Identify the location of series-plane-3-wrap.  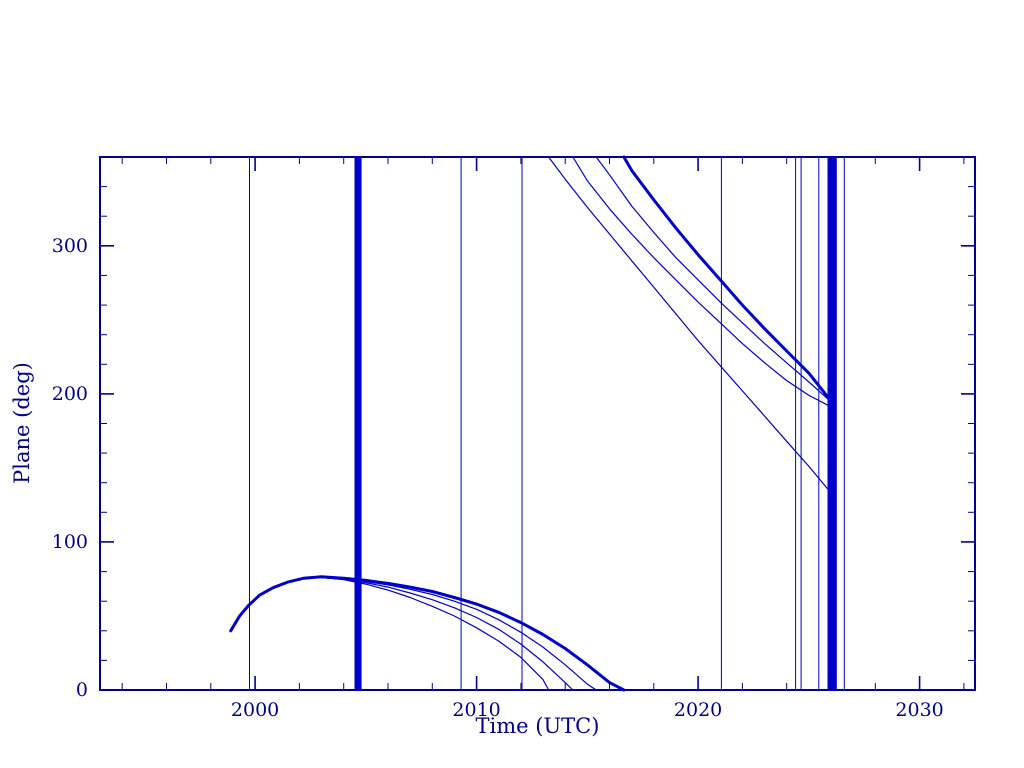
(712, 278).